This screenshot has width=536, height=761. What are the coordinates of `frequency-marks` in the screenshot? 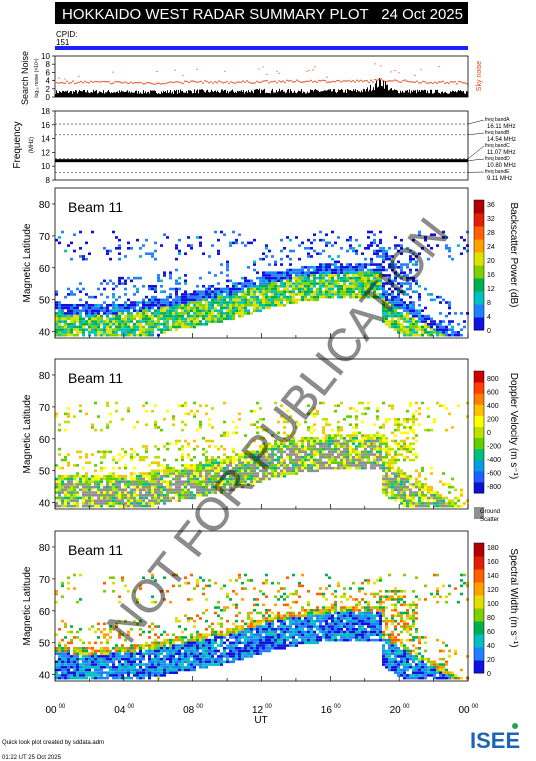 It's located at (261, 148).